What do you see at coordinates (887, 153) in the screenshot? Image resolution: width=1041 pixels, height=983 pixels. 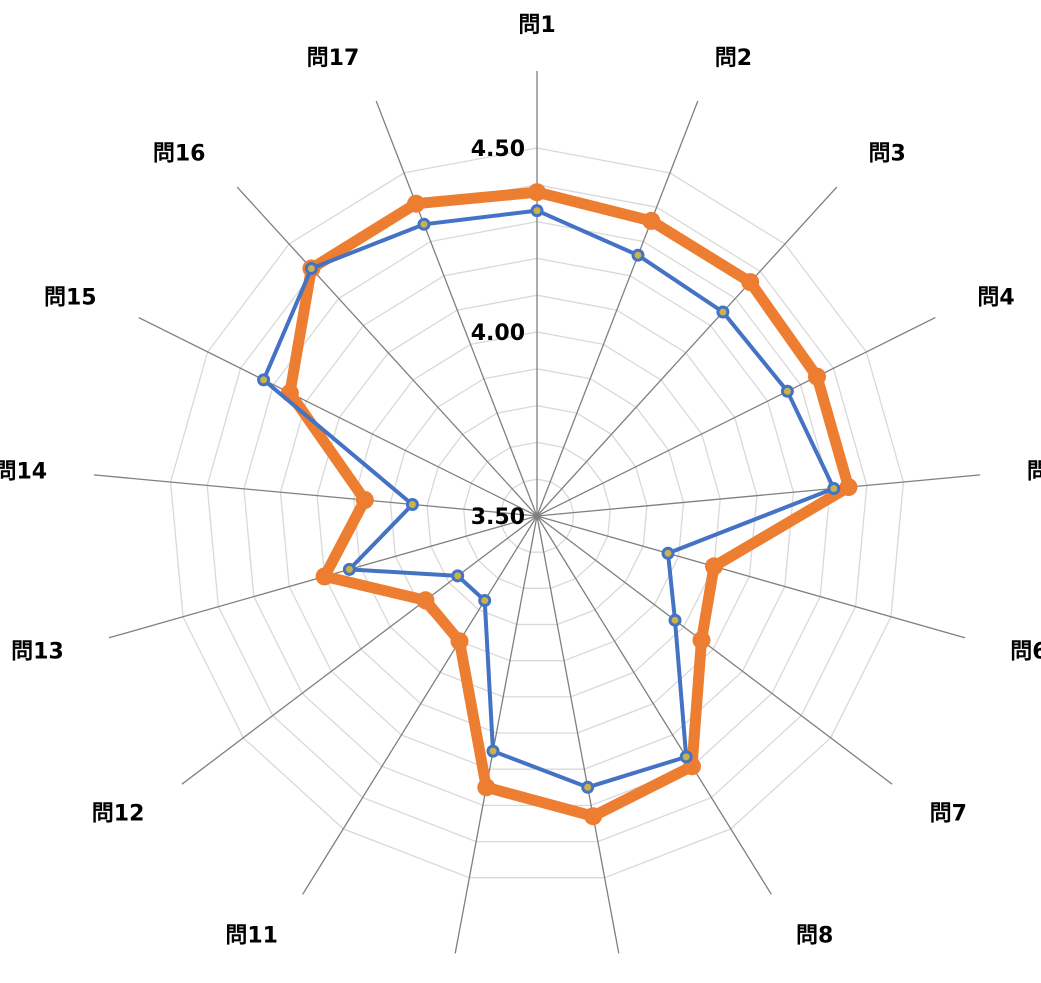 I see `category-label: 問3` at bounding box center [887, 153].